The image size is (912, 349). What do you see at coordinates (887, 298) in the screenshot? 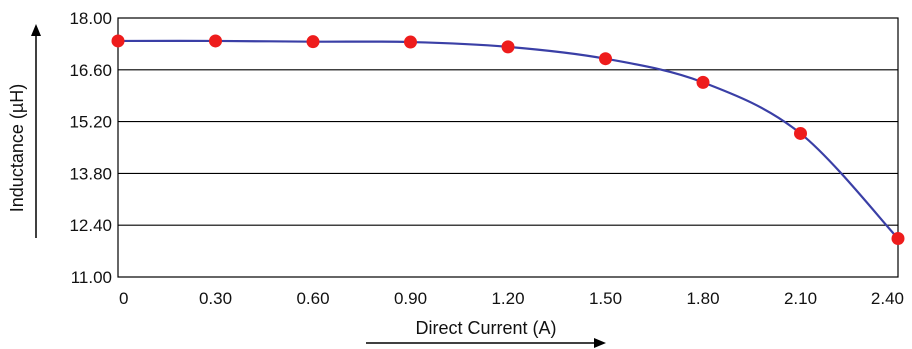
I see `x-tick-label: 2.40` at bounding box center [887, 298].